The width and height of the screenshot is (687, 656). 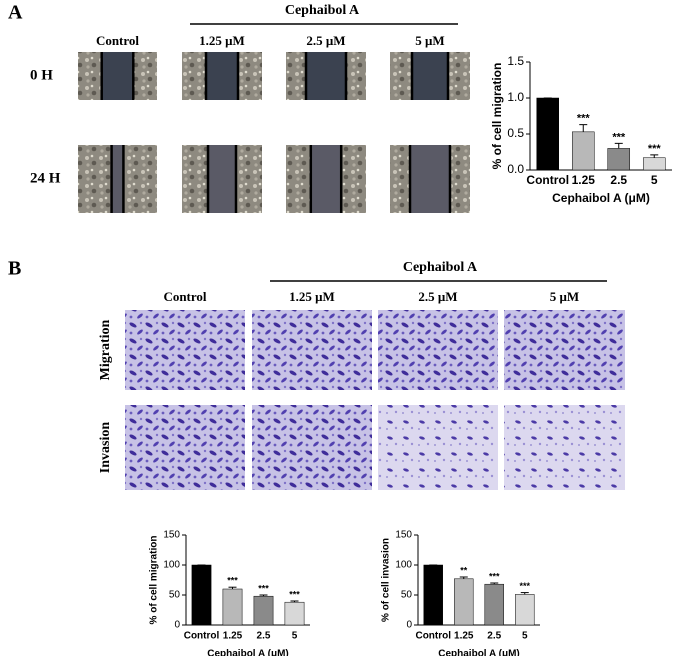 What do you see at coordinates (515, 61) in the screenshot?
I see `y-tick-label: 1.5` at bounding box center [515, 61].